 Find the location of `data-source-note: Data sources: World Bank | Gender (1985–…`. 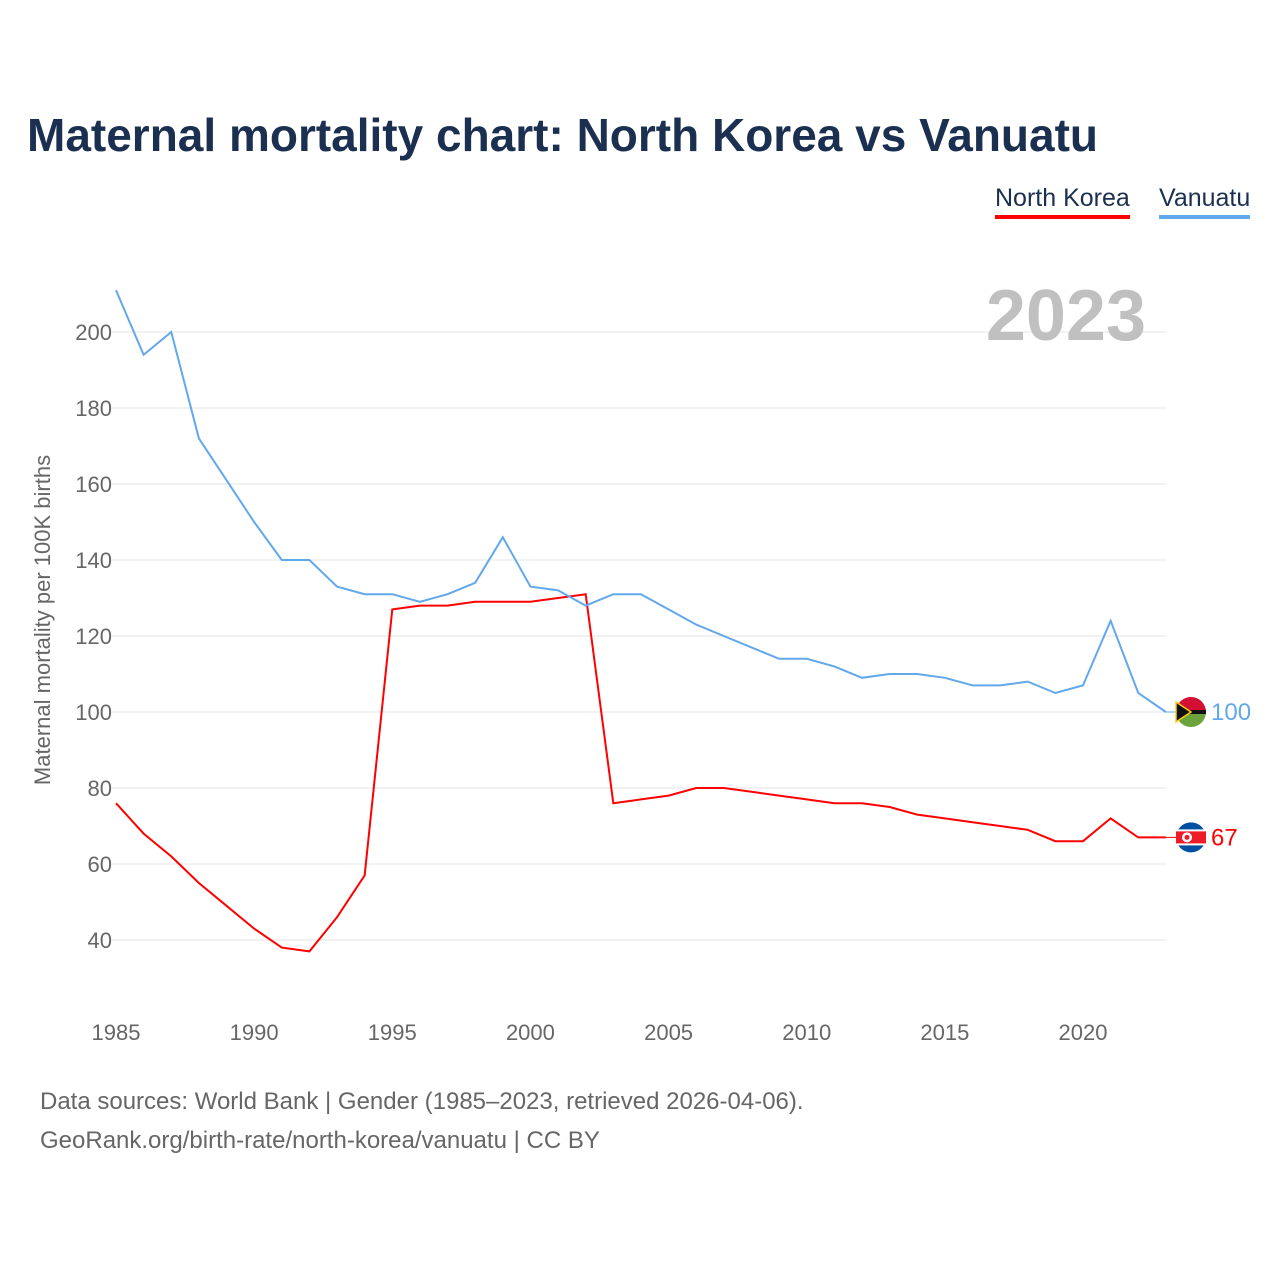

data-source-note: Data sources: World Bank | Gender (1985–… is located at coordinates (422, 1101).